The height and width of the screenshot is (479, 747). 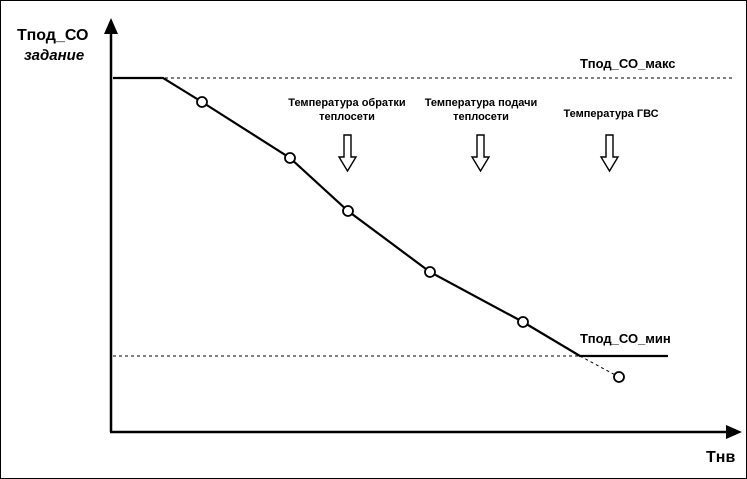 What do you see at coordinates (481, 103) in the screenshot?
I see `supply-temperature-label-line1: Температура подачи` at bounding box center [481, 103].